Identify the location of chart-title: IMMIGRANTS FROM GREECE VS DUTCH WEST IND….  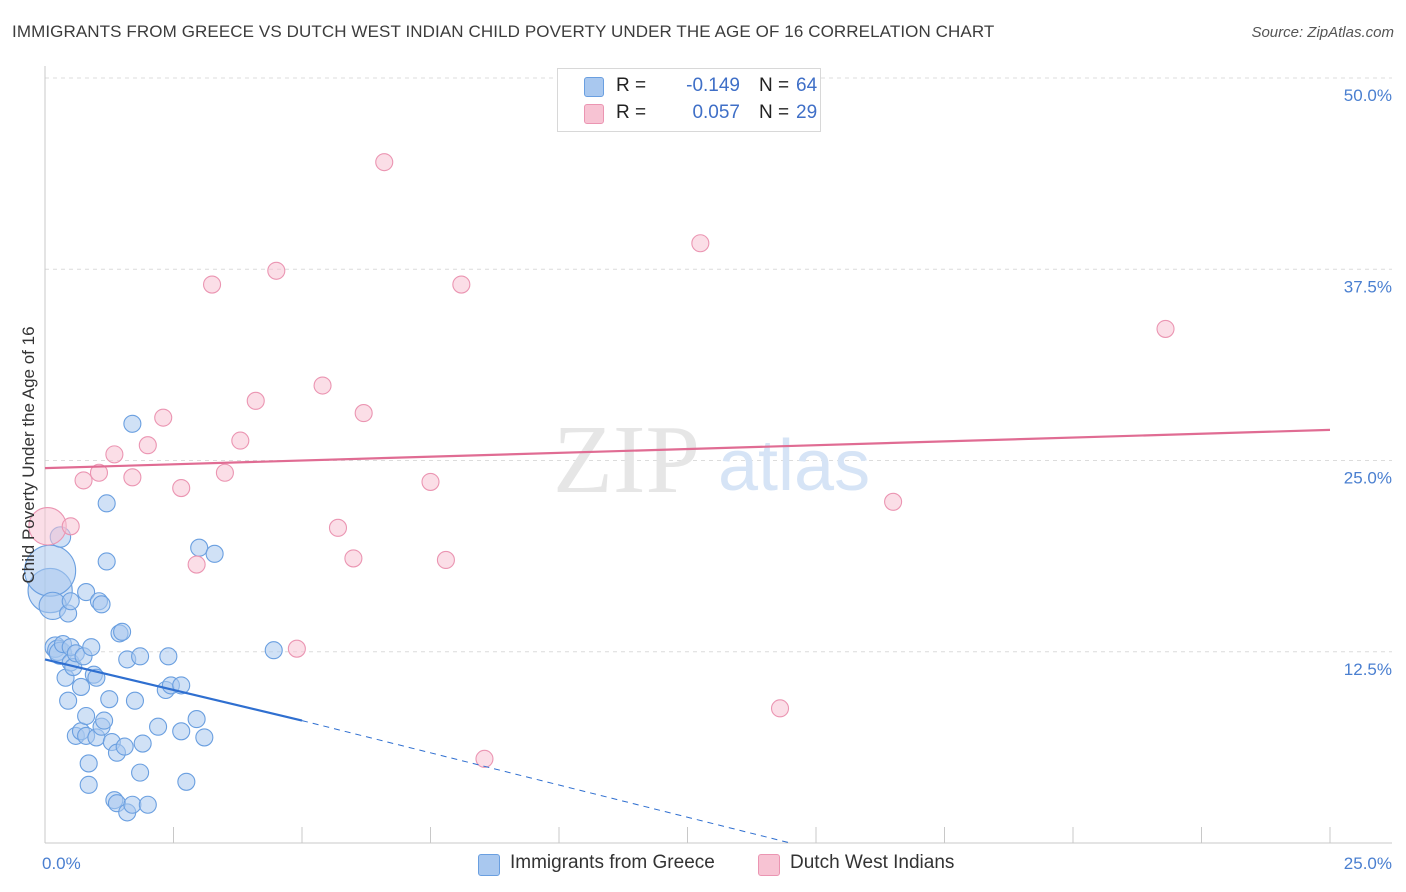
(503, 31).